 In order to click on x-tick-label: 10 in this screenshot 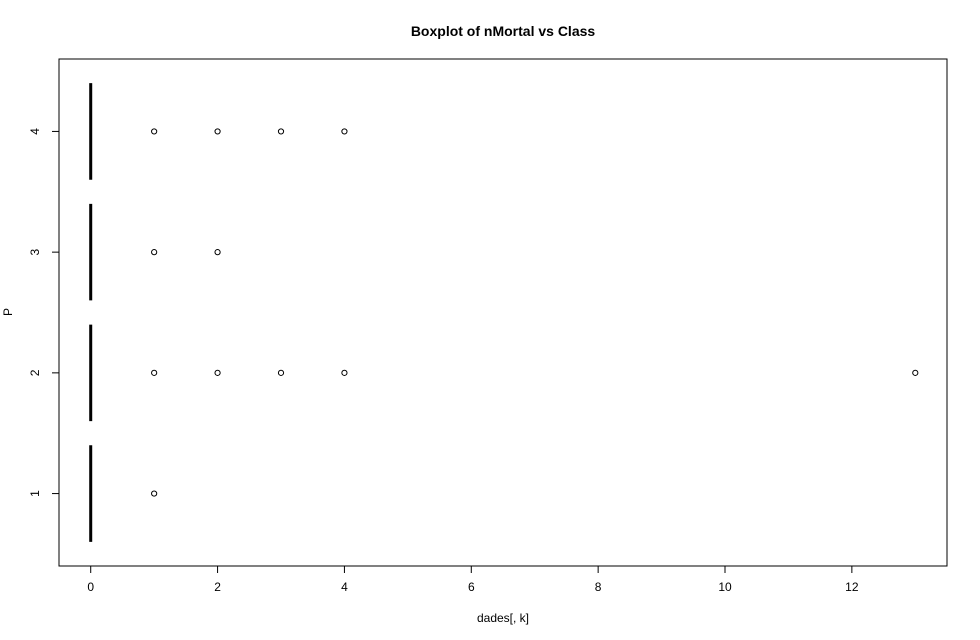, I will do `click(725, 587)`.